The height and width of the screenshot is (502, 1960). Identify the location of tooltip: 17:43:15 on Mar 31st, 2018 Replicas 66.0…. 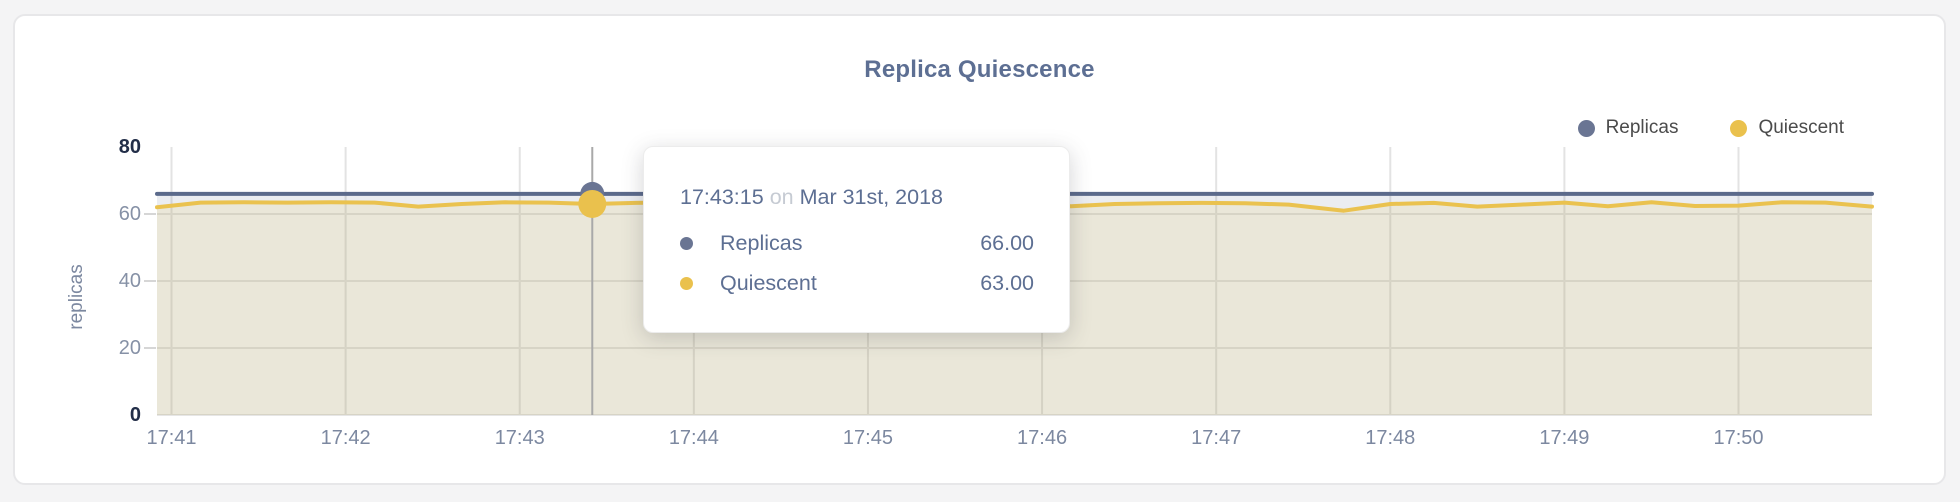
(856, 239).